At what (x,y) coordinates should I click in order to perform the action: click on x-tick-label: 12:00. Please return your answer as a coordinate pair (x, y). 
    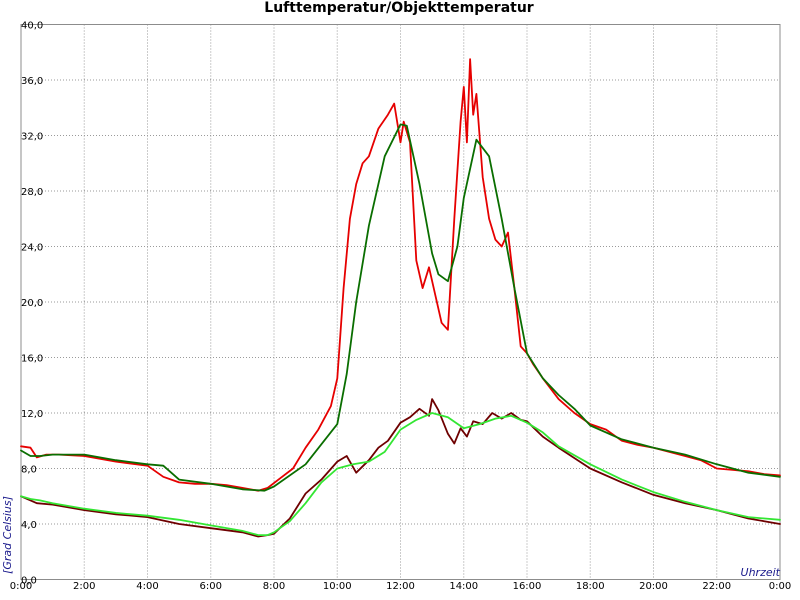
    Looking at the image, I should click on (400, 586).